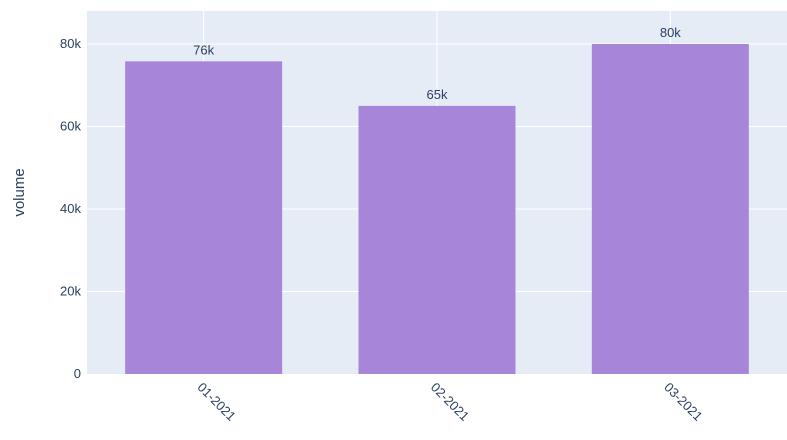 The image size is (787, 440). Describe the element at coordinates (19, 192) in the screenshot. I see `y-axis-title: volume` at that location.